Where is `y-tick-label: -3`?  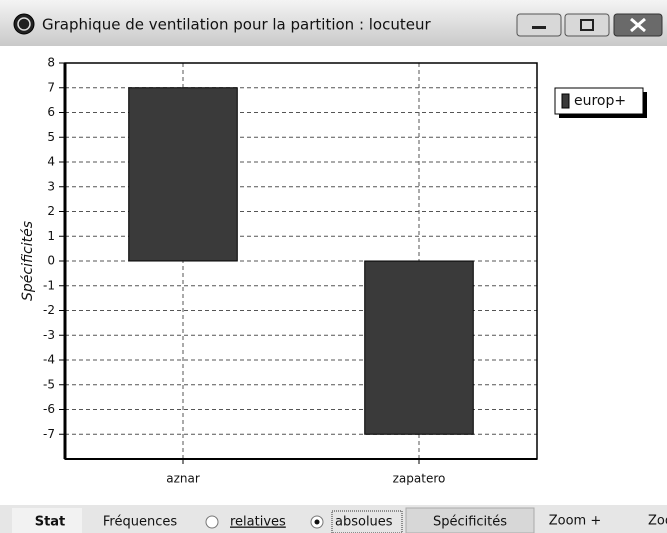 y-tick-label: -3 is located at coordinates (49, 335).